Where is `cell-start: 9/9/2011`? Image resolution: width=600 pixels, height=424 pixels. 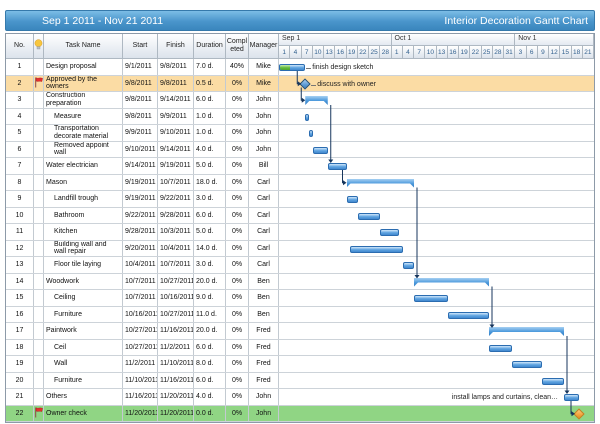
cell-start: 9/9/2011 is located at coordinates (140, 133).